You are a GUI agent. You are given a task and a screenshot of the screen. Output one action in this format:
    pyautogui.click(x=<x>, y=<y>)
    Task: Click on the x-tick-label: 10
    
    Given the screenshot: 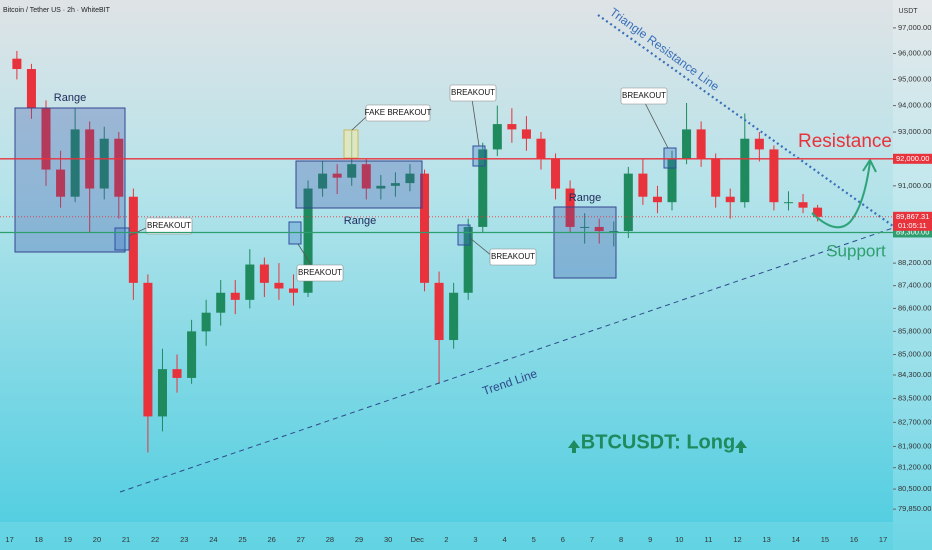 What is the action you would take?
    pyautogui.click(x=679, y=539)
    